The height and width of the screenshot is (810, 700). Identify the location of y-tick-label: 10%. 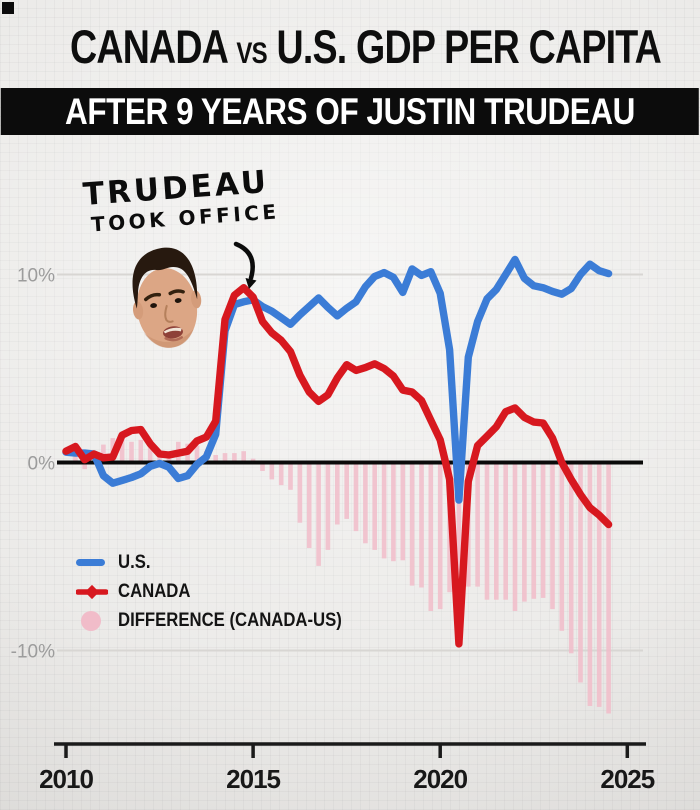
(36, 276).